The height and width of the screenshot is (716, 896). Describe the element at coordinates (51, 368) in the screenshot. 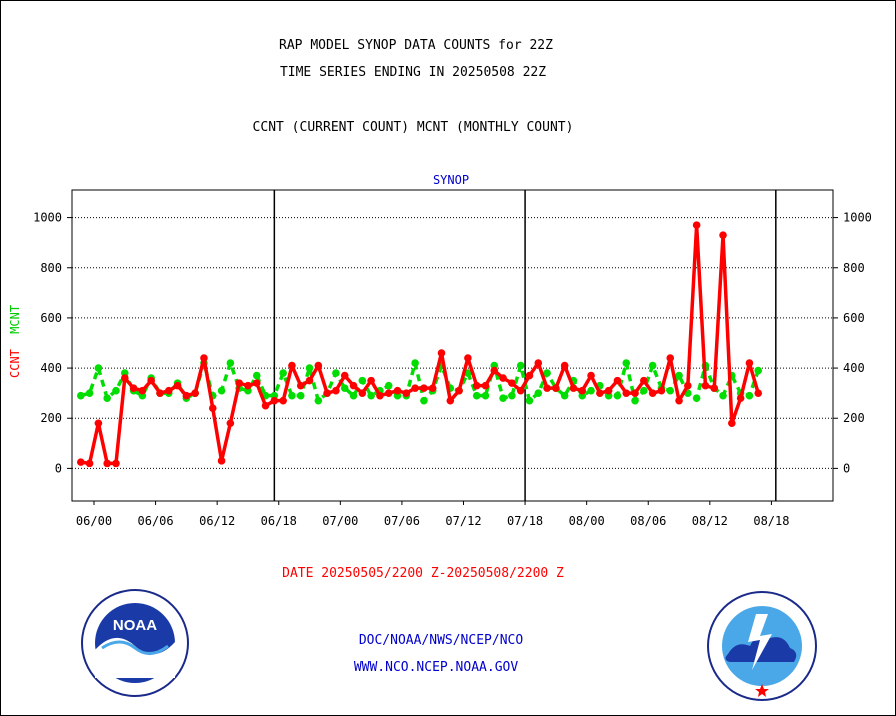

I see `y-tick-label-left: 400` at that location.